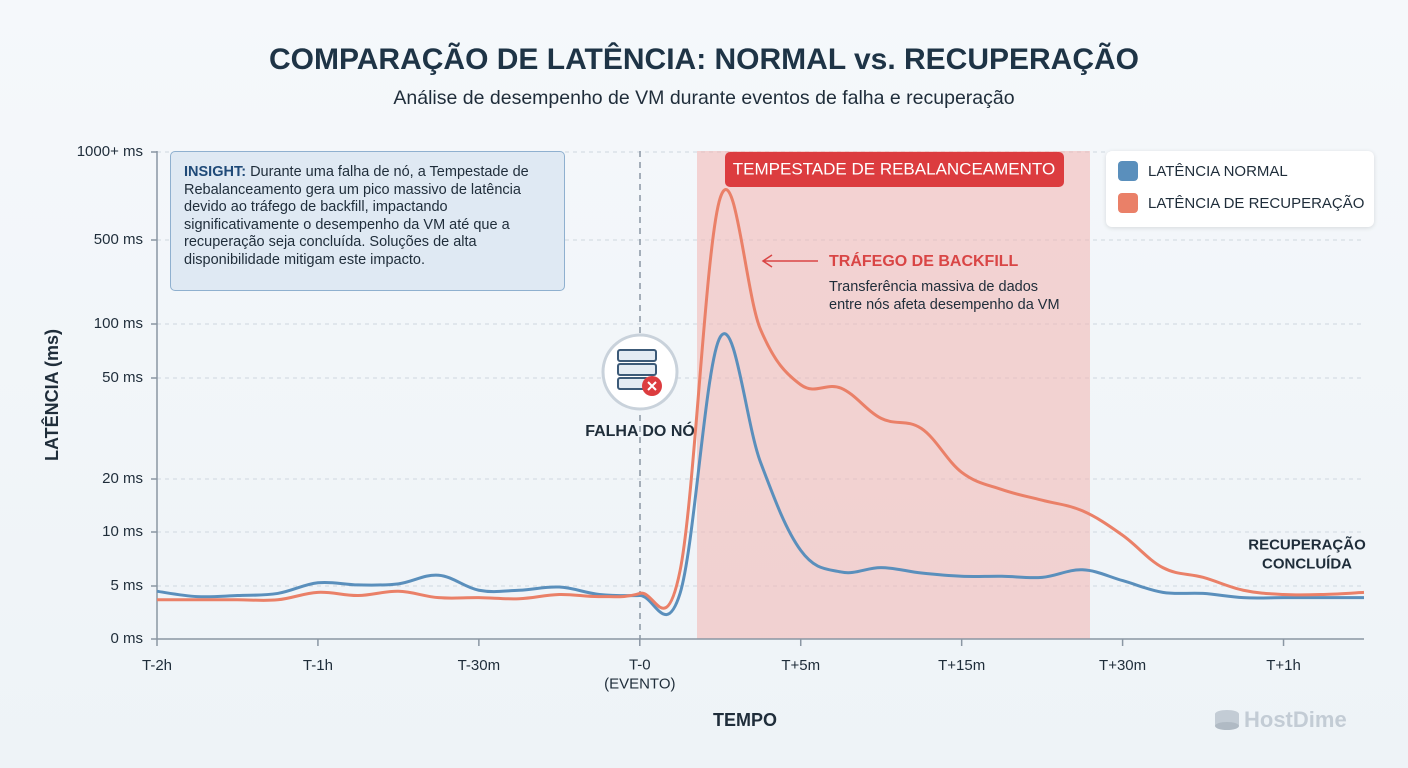 The width and height of the screenshot is (1408, 768). I want to click on y-tick-label: 5 ms, so click(126, 585).